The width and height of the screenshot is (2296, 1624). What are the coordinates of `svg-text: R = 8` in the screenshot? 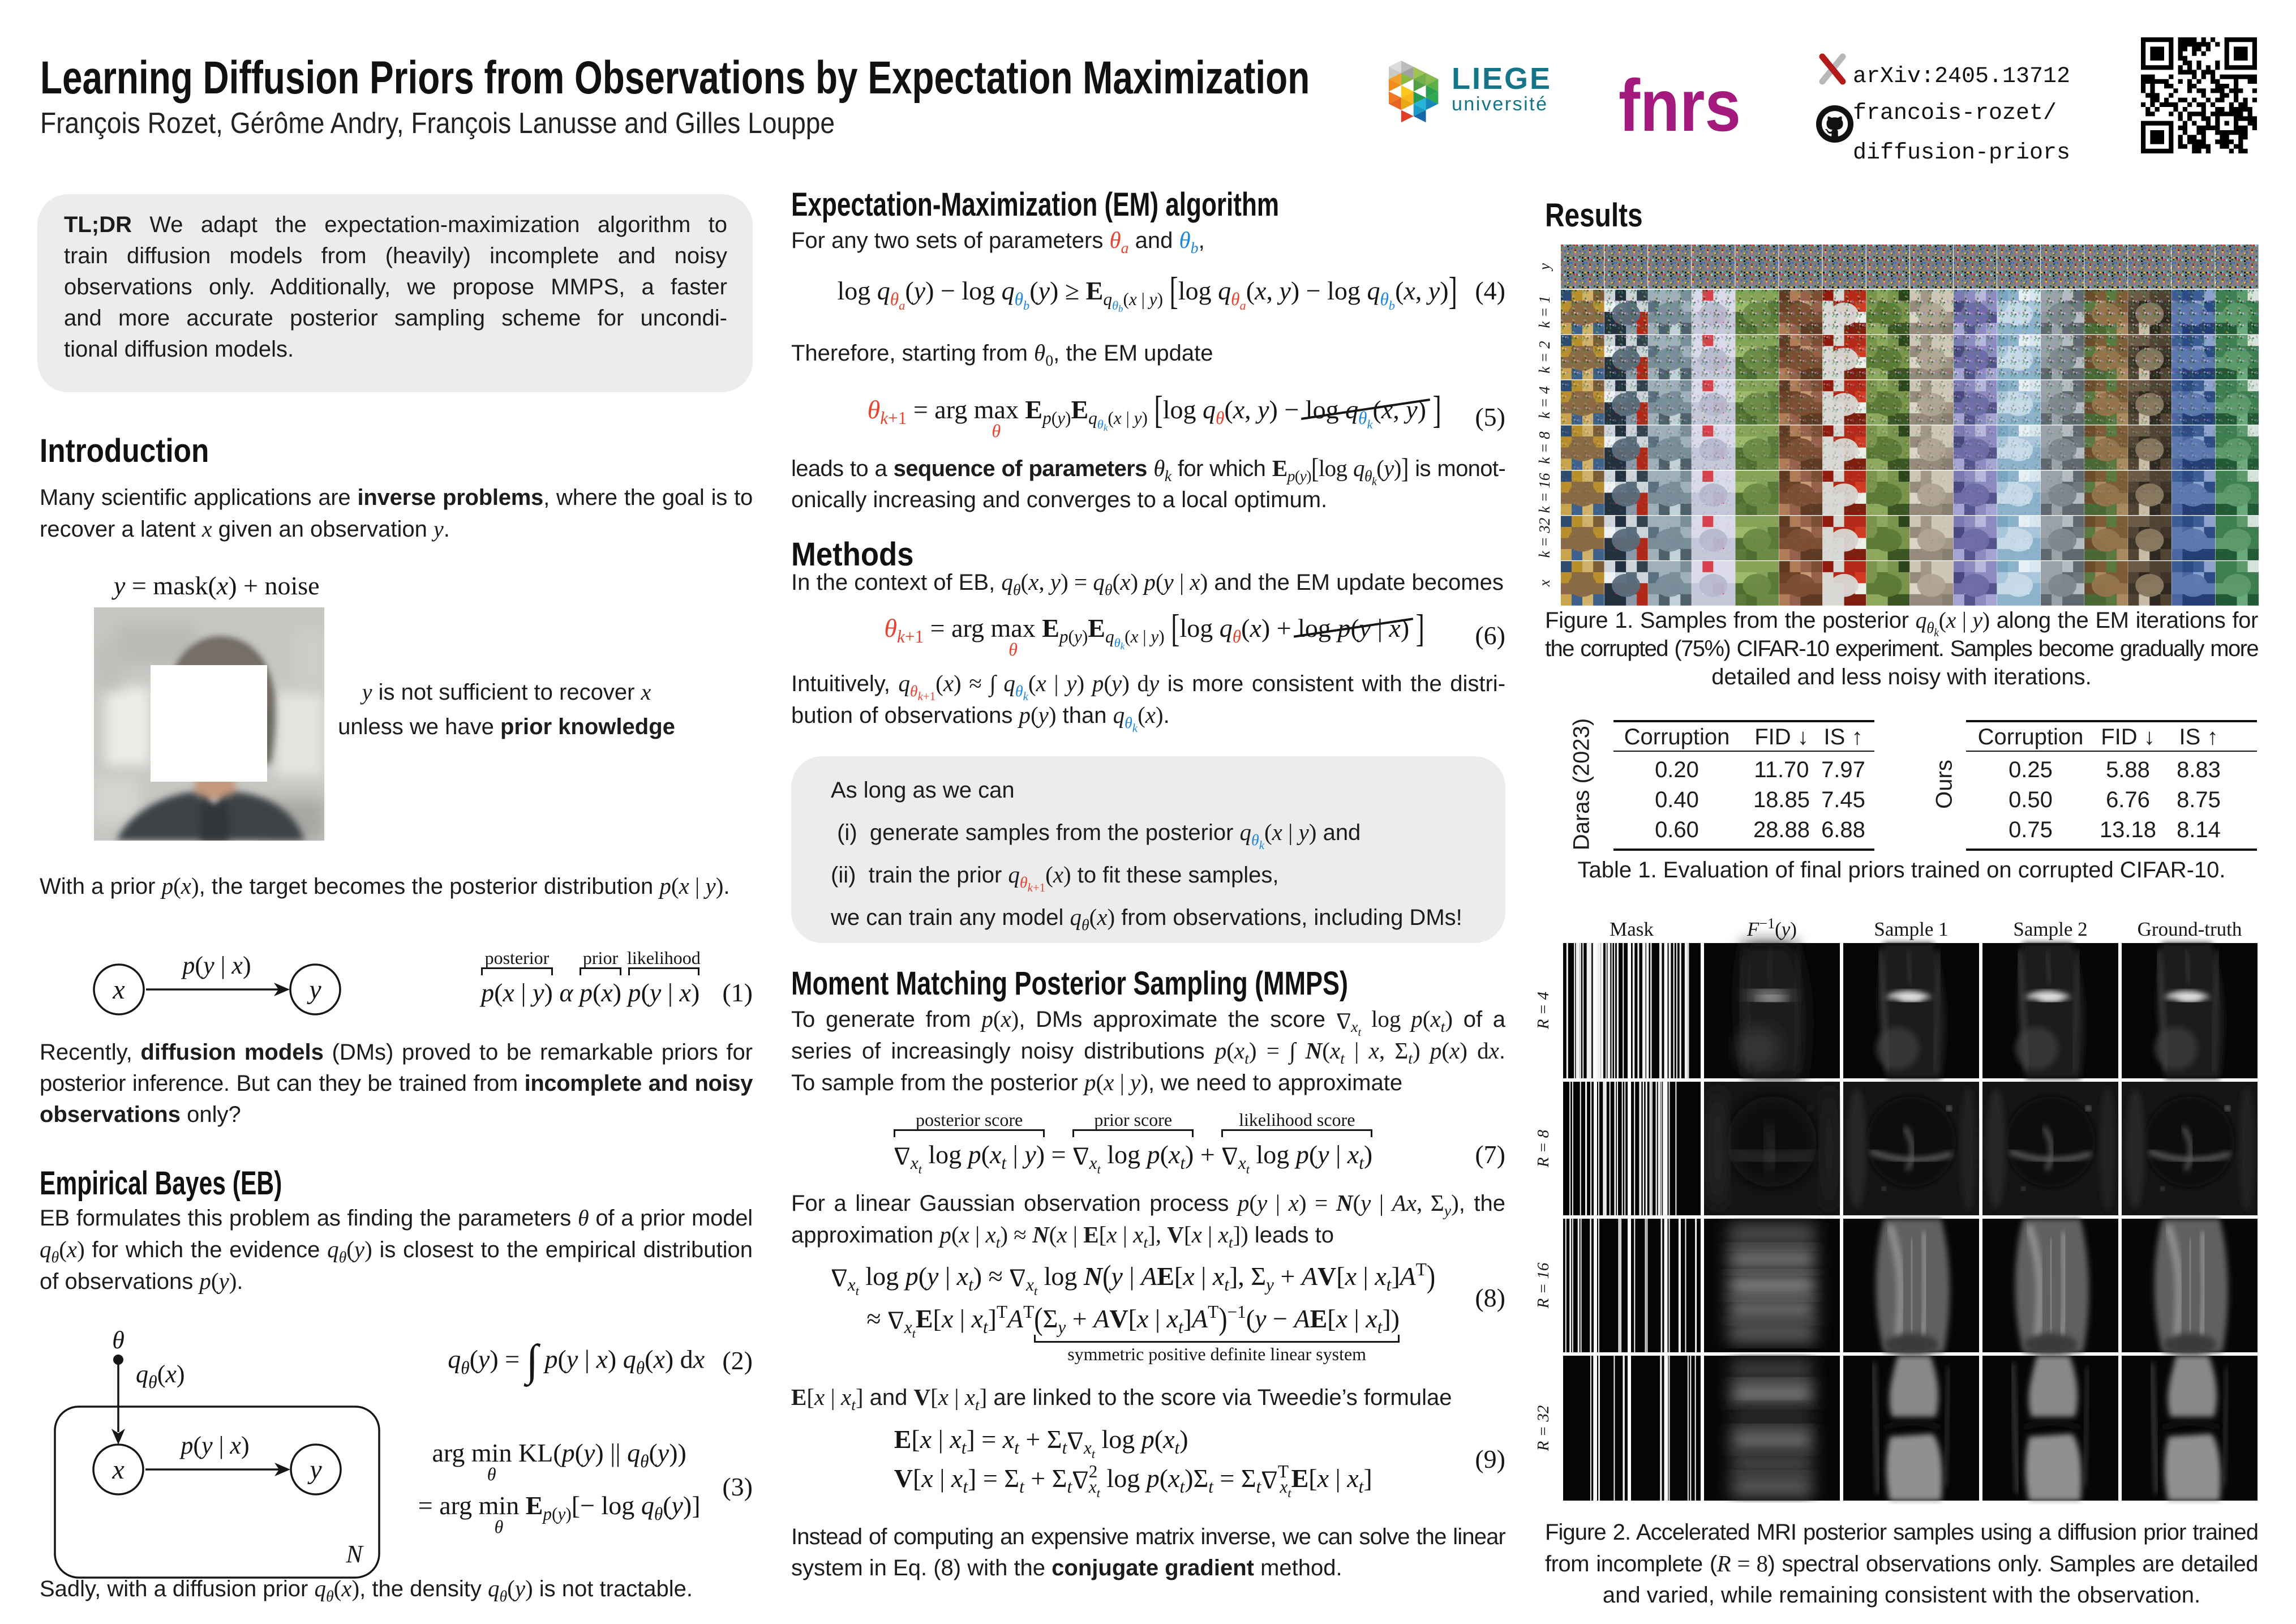 It's located at (1543, 1148).